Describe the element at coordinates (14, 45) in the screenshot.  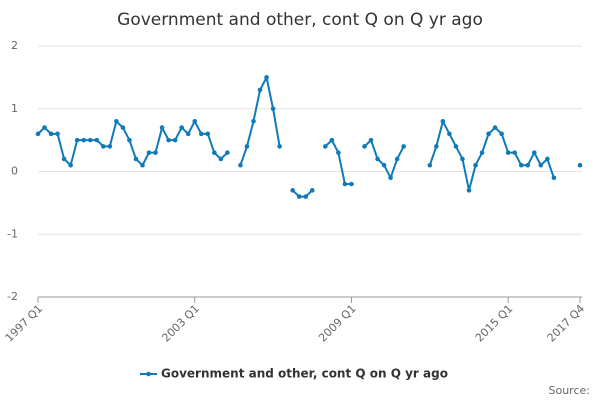
I see `y-tick-label: 2` at that location.